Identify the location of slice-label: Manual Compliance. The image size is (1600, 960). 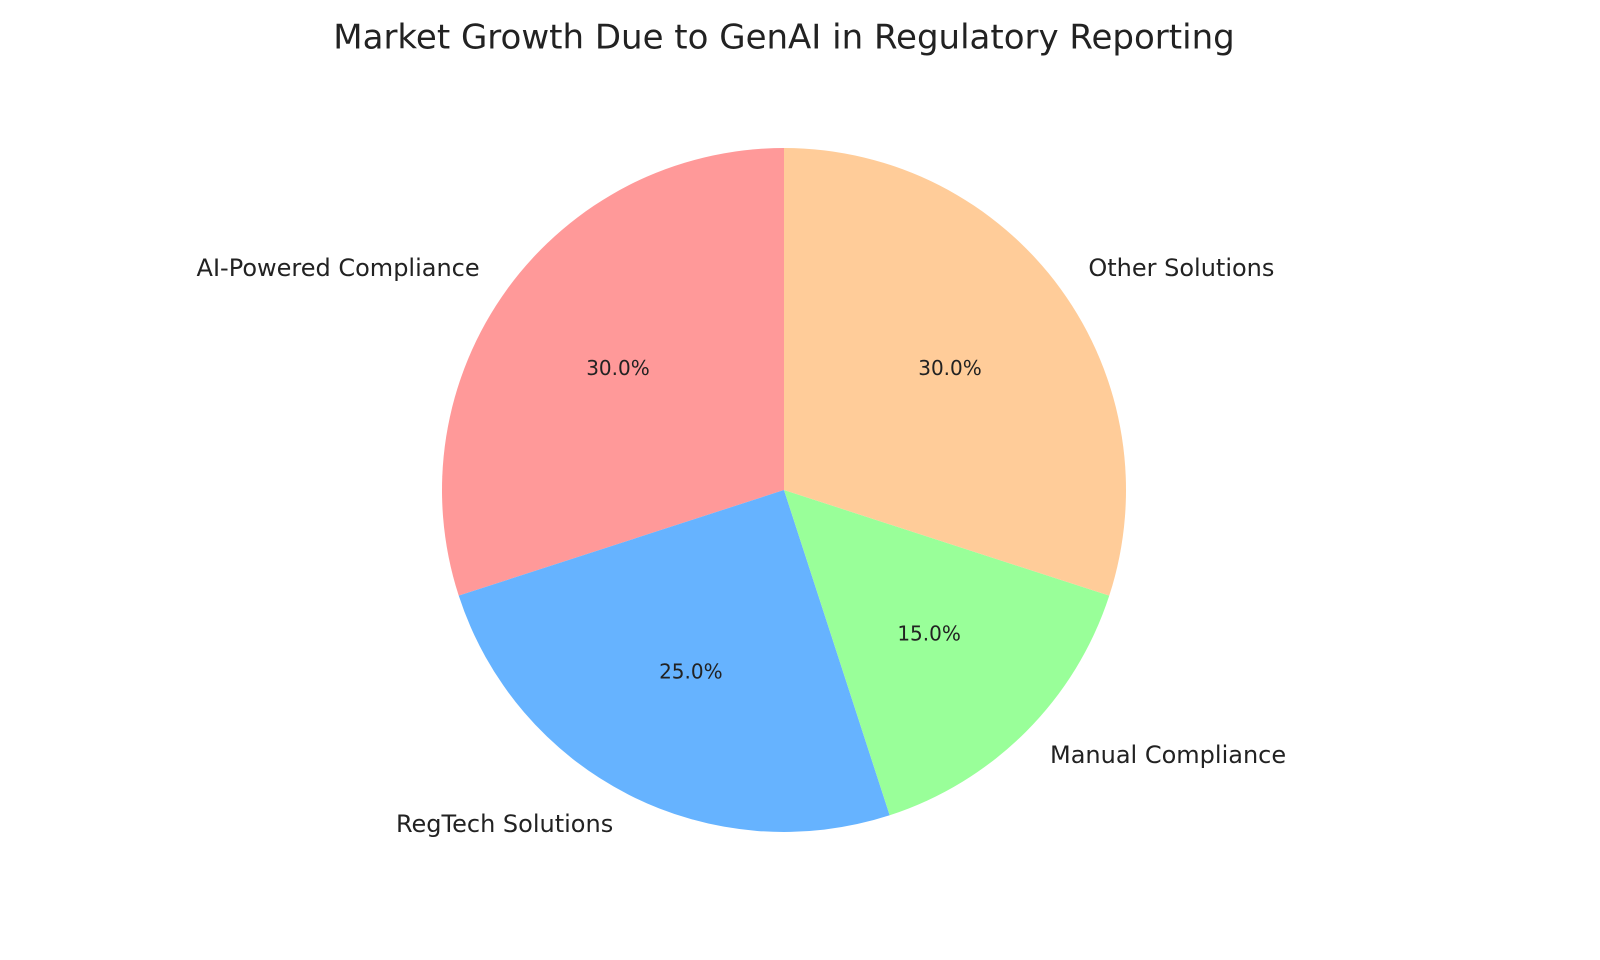
(1168, 755).